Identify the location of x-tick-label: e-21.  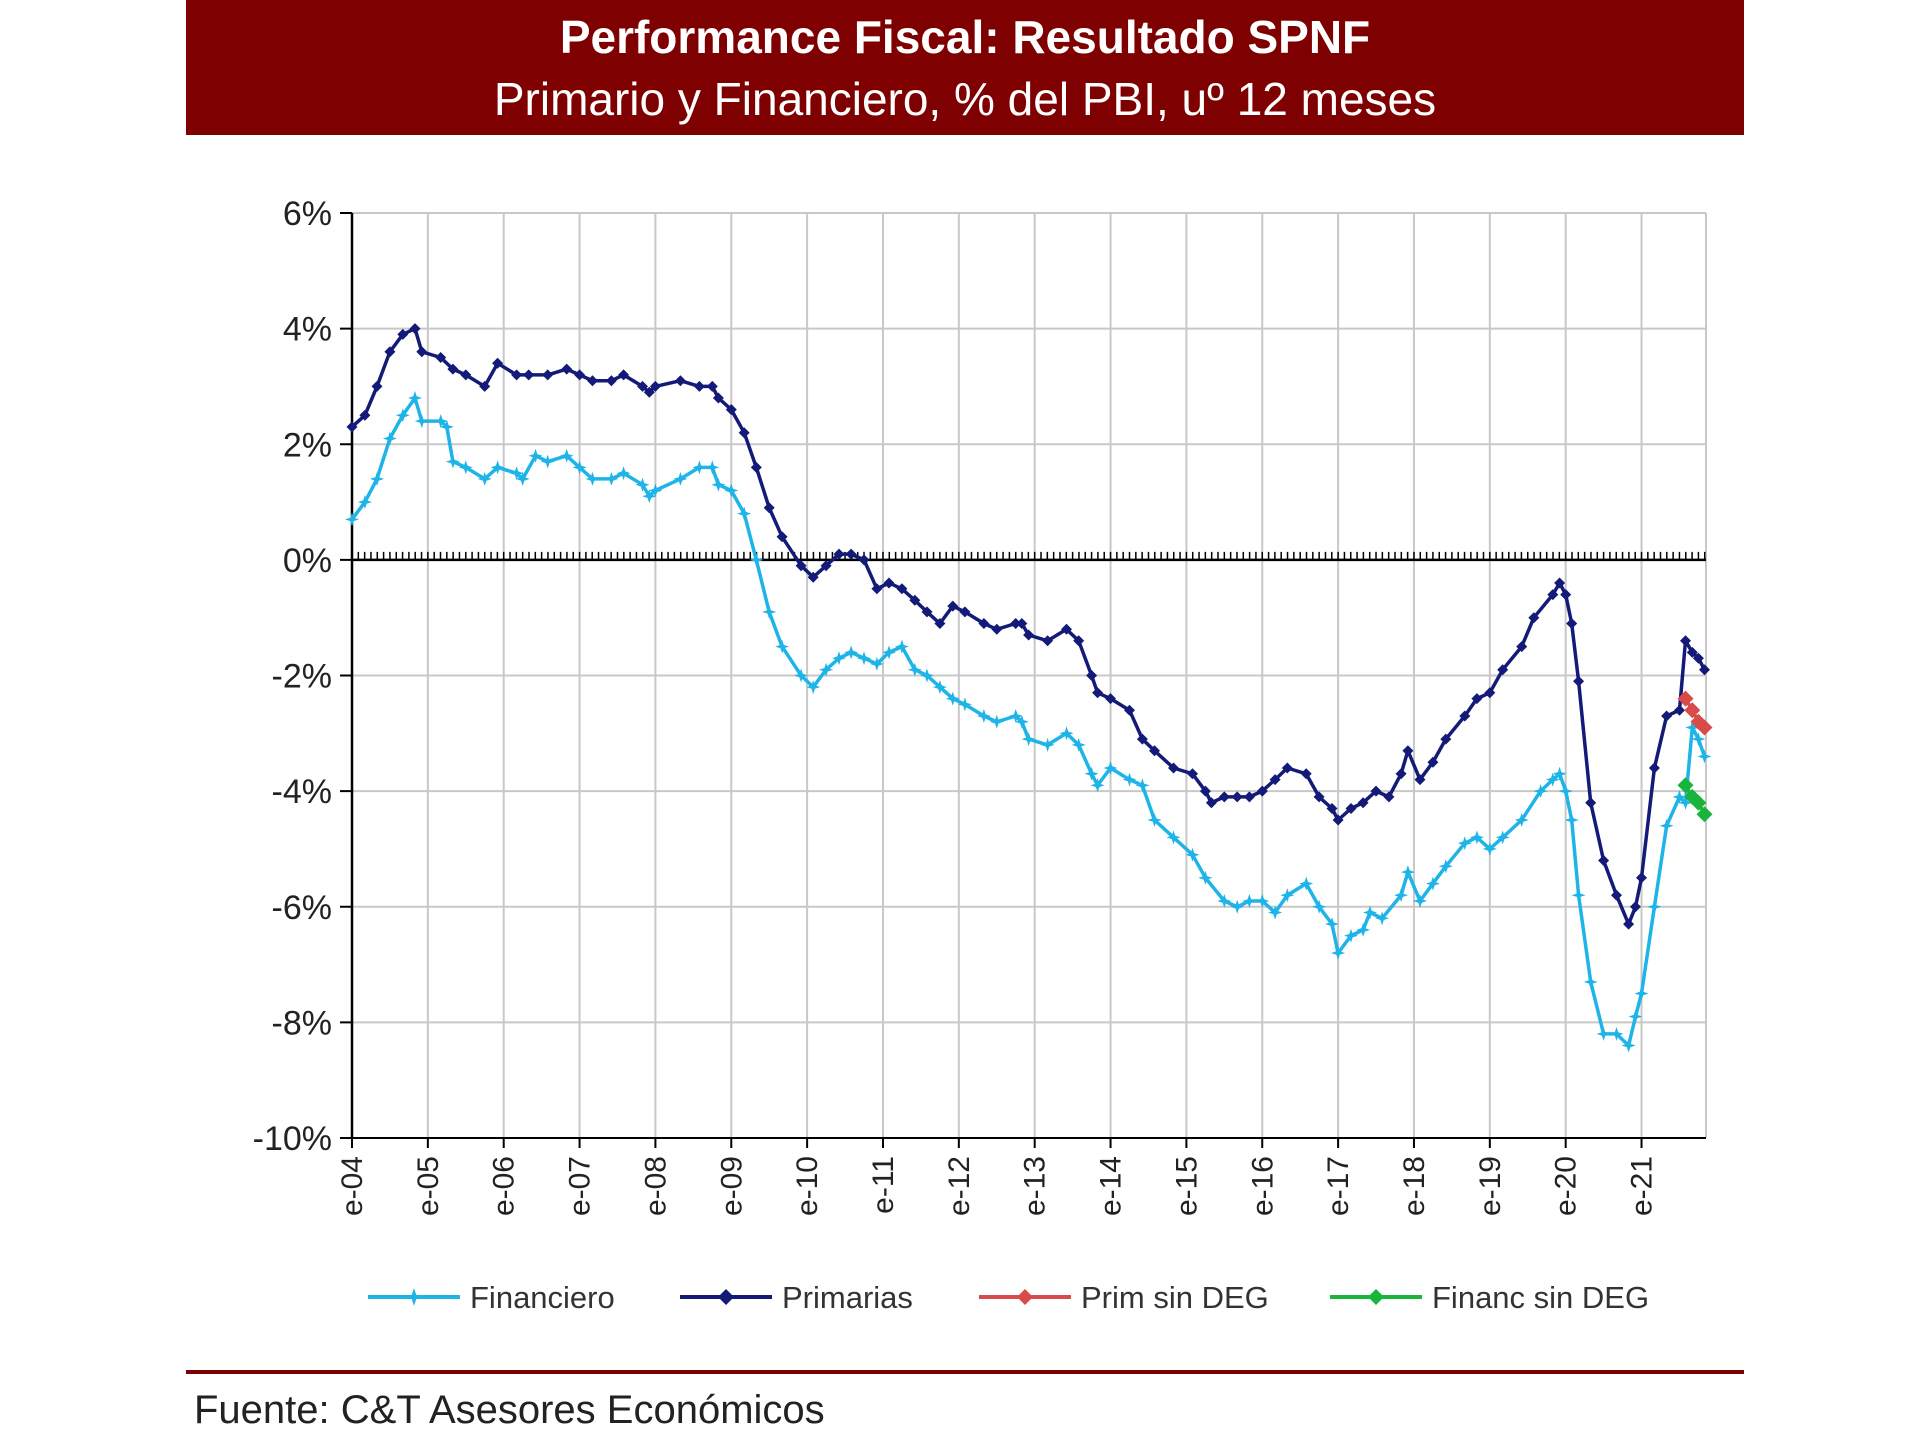
(1642, 1186).